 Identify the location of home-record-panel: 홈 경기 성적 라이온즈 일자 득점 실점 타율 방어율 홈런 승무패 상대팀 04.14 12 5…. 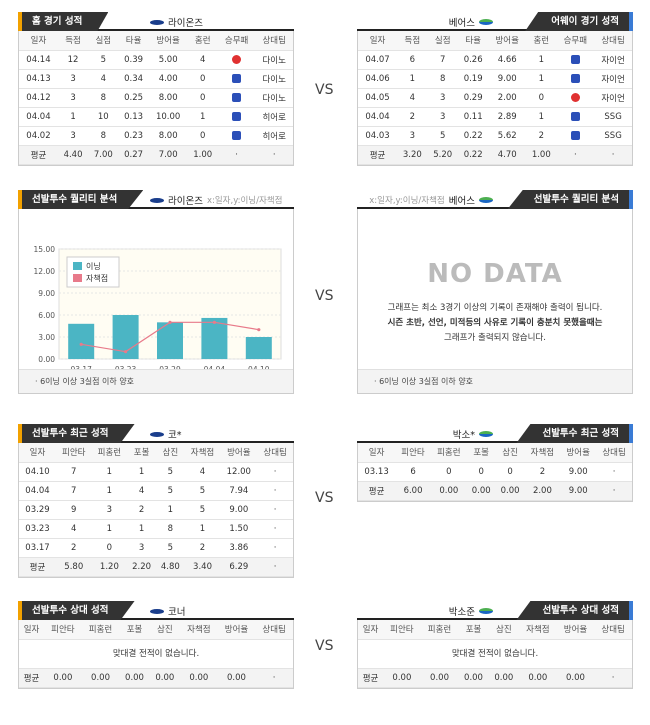
(156, 89).